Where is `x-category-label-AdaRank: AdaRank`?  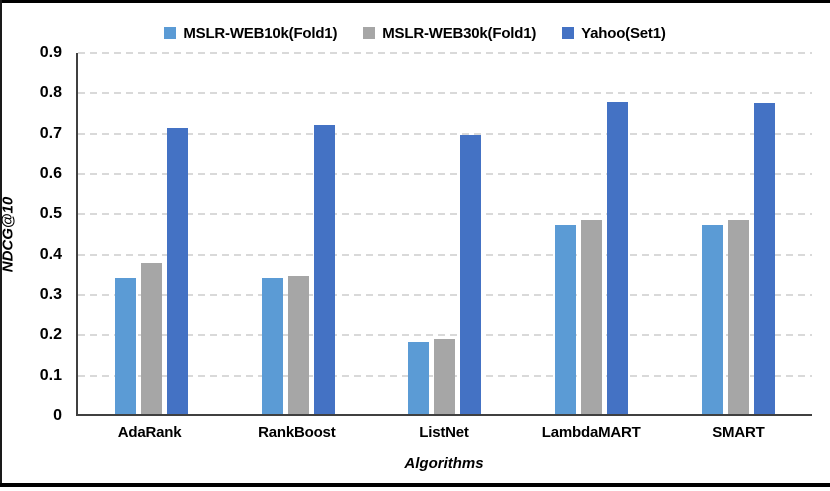
x-category-label-AdaRank: AdaRank is located at coordinates (149, 432).